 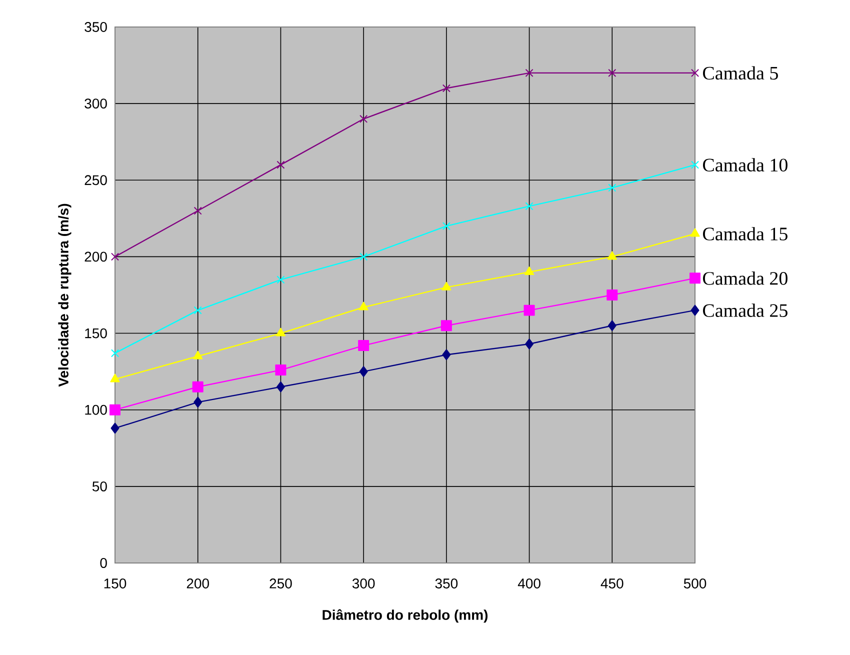 I want to click on y-tick-label: 100, so click(x=96, y=409).